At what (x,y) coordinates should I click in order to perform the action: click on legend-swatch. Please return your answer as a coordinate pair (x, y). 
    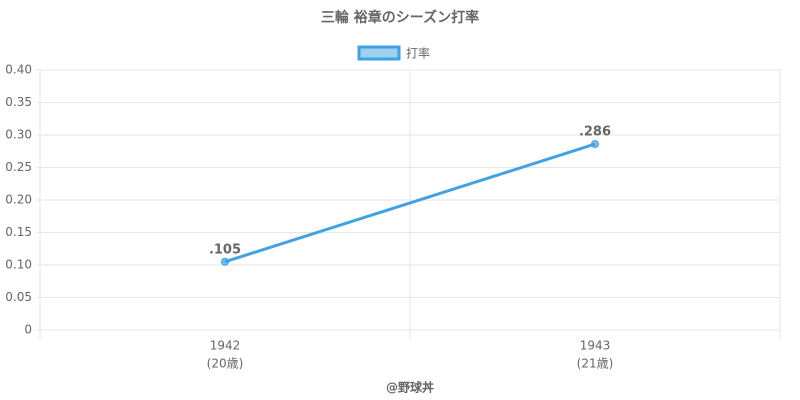
    Looking at the image, I should click on (379, 53).